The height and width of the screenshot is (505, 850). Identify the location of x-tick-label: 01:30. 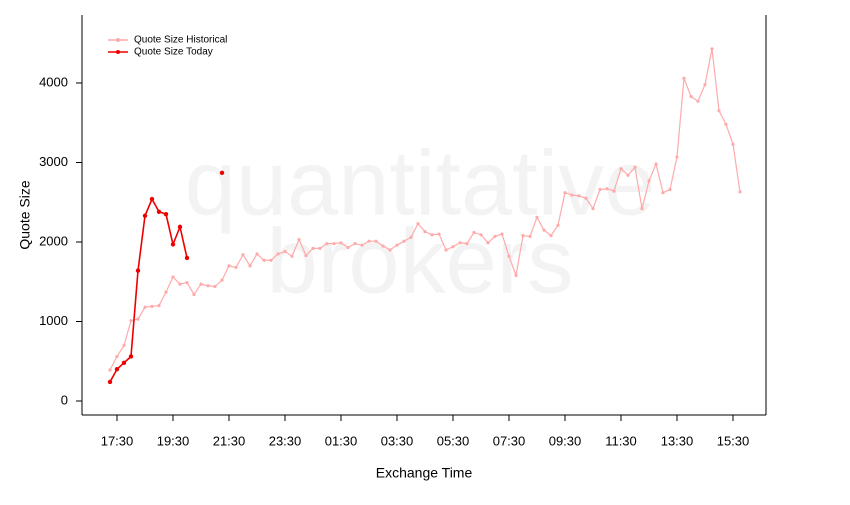
(341, 440).